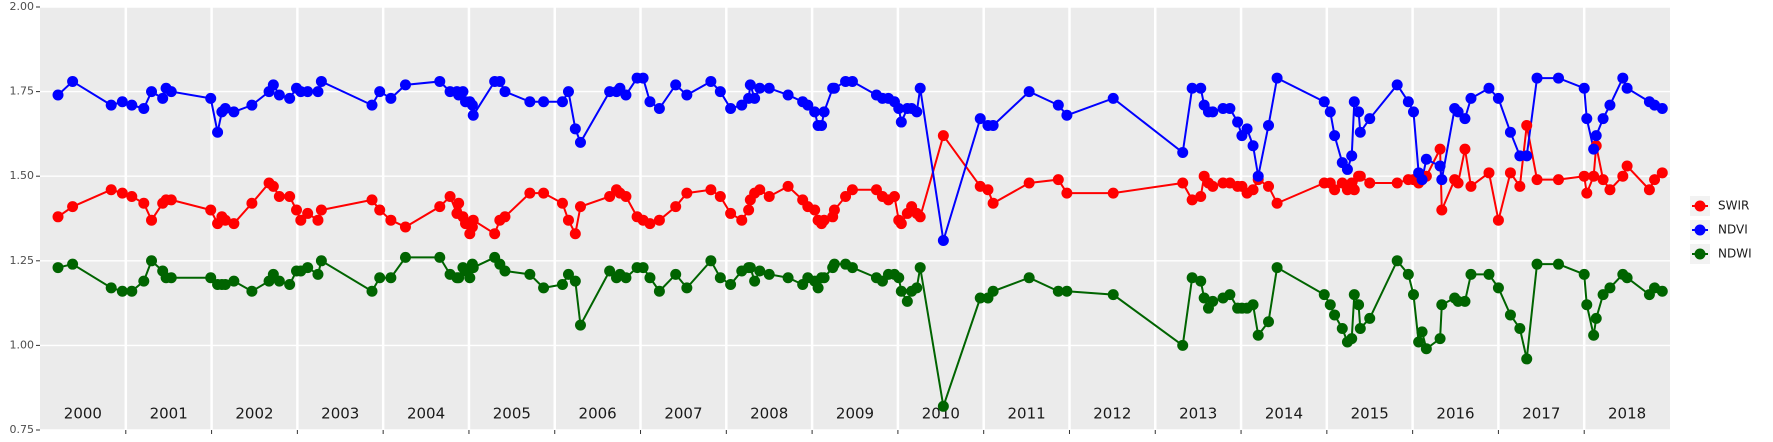 This screenshot has height=442, width=1773. I want to click on legend-label: NDWI, so click(1735, 254).